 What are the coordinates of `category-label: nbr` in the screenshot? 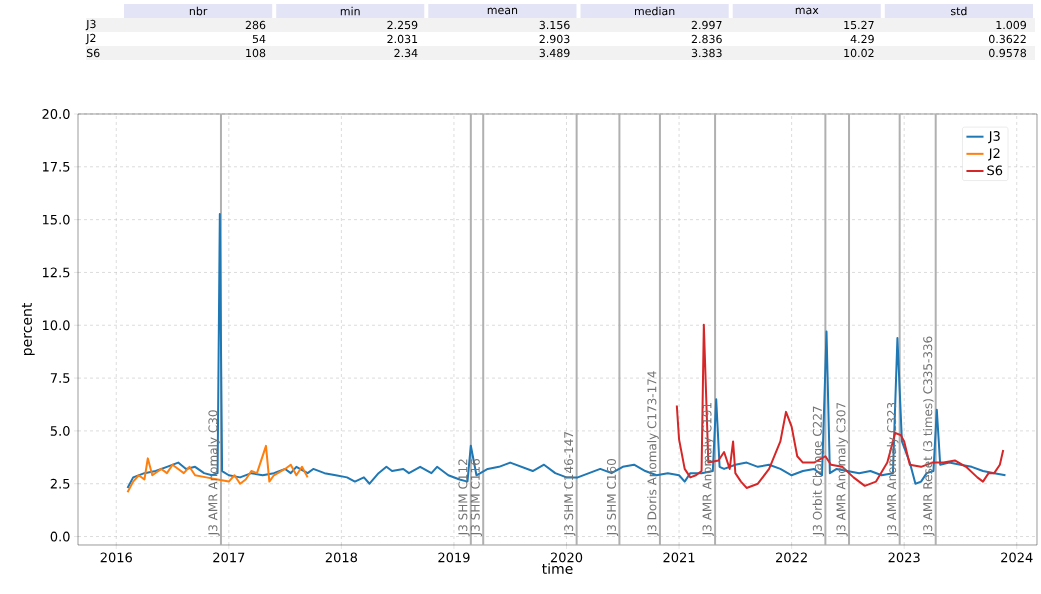 It's located at (198, 11).